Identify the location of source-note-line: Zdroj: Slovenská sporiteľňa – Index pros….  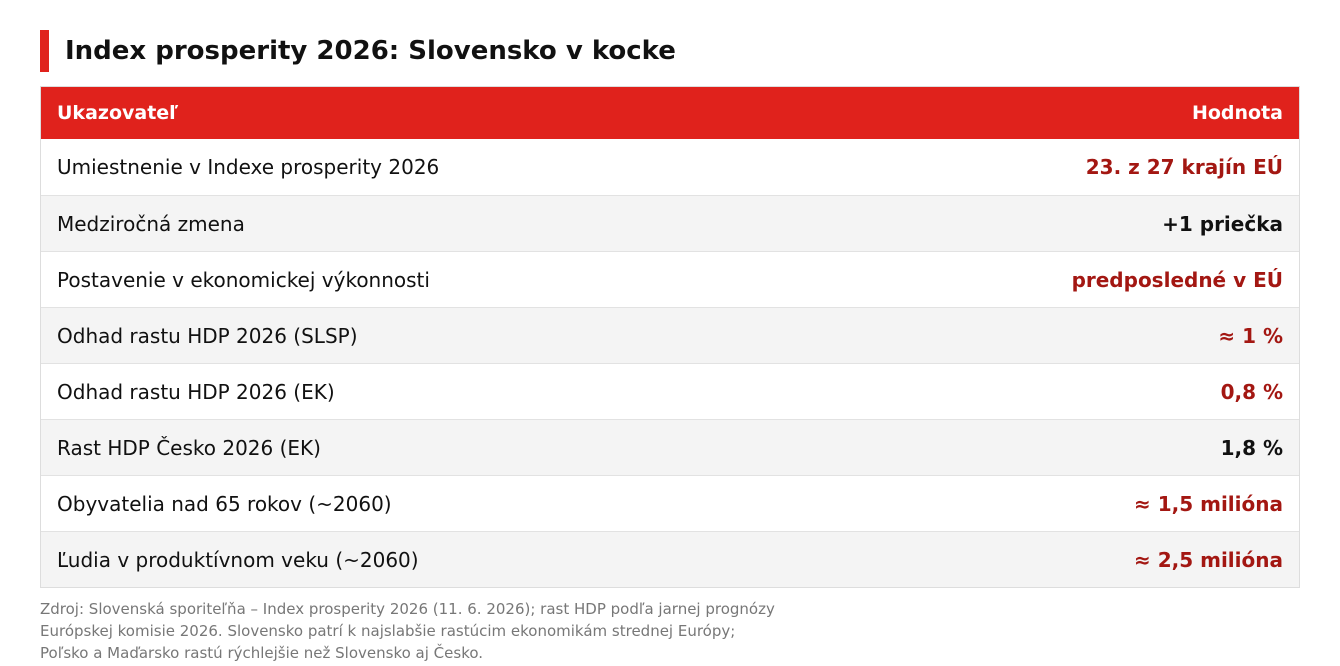
(407, 609).